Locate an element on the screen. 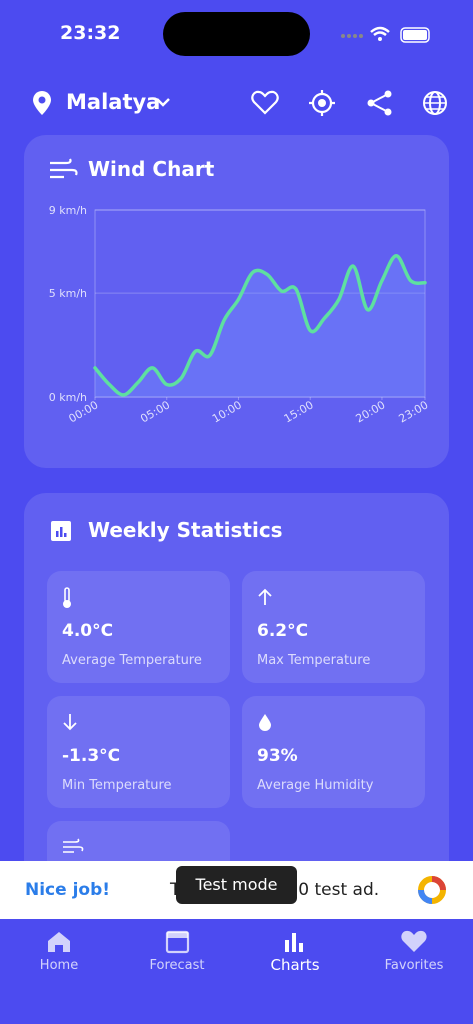 Image resolution: width=473 pixels, height=1024 pixels. status-icons is located at coordinates (385, 34).